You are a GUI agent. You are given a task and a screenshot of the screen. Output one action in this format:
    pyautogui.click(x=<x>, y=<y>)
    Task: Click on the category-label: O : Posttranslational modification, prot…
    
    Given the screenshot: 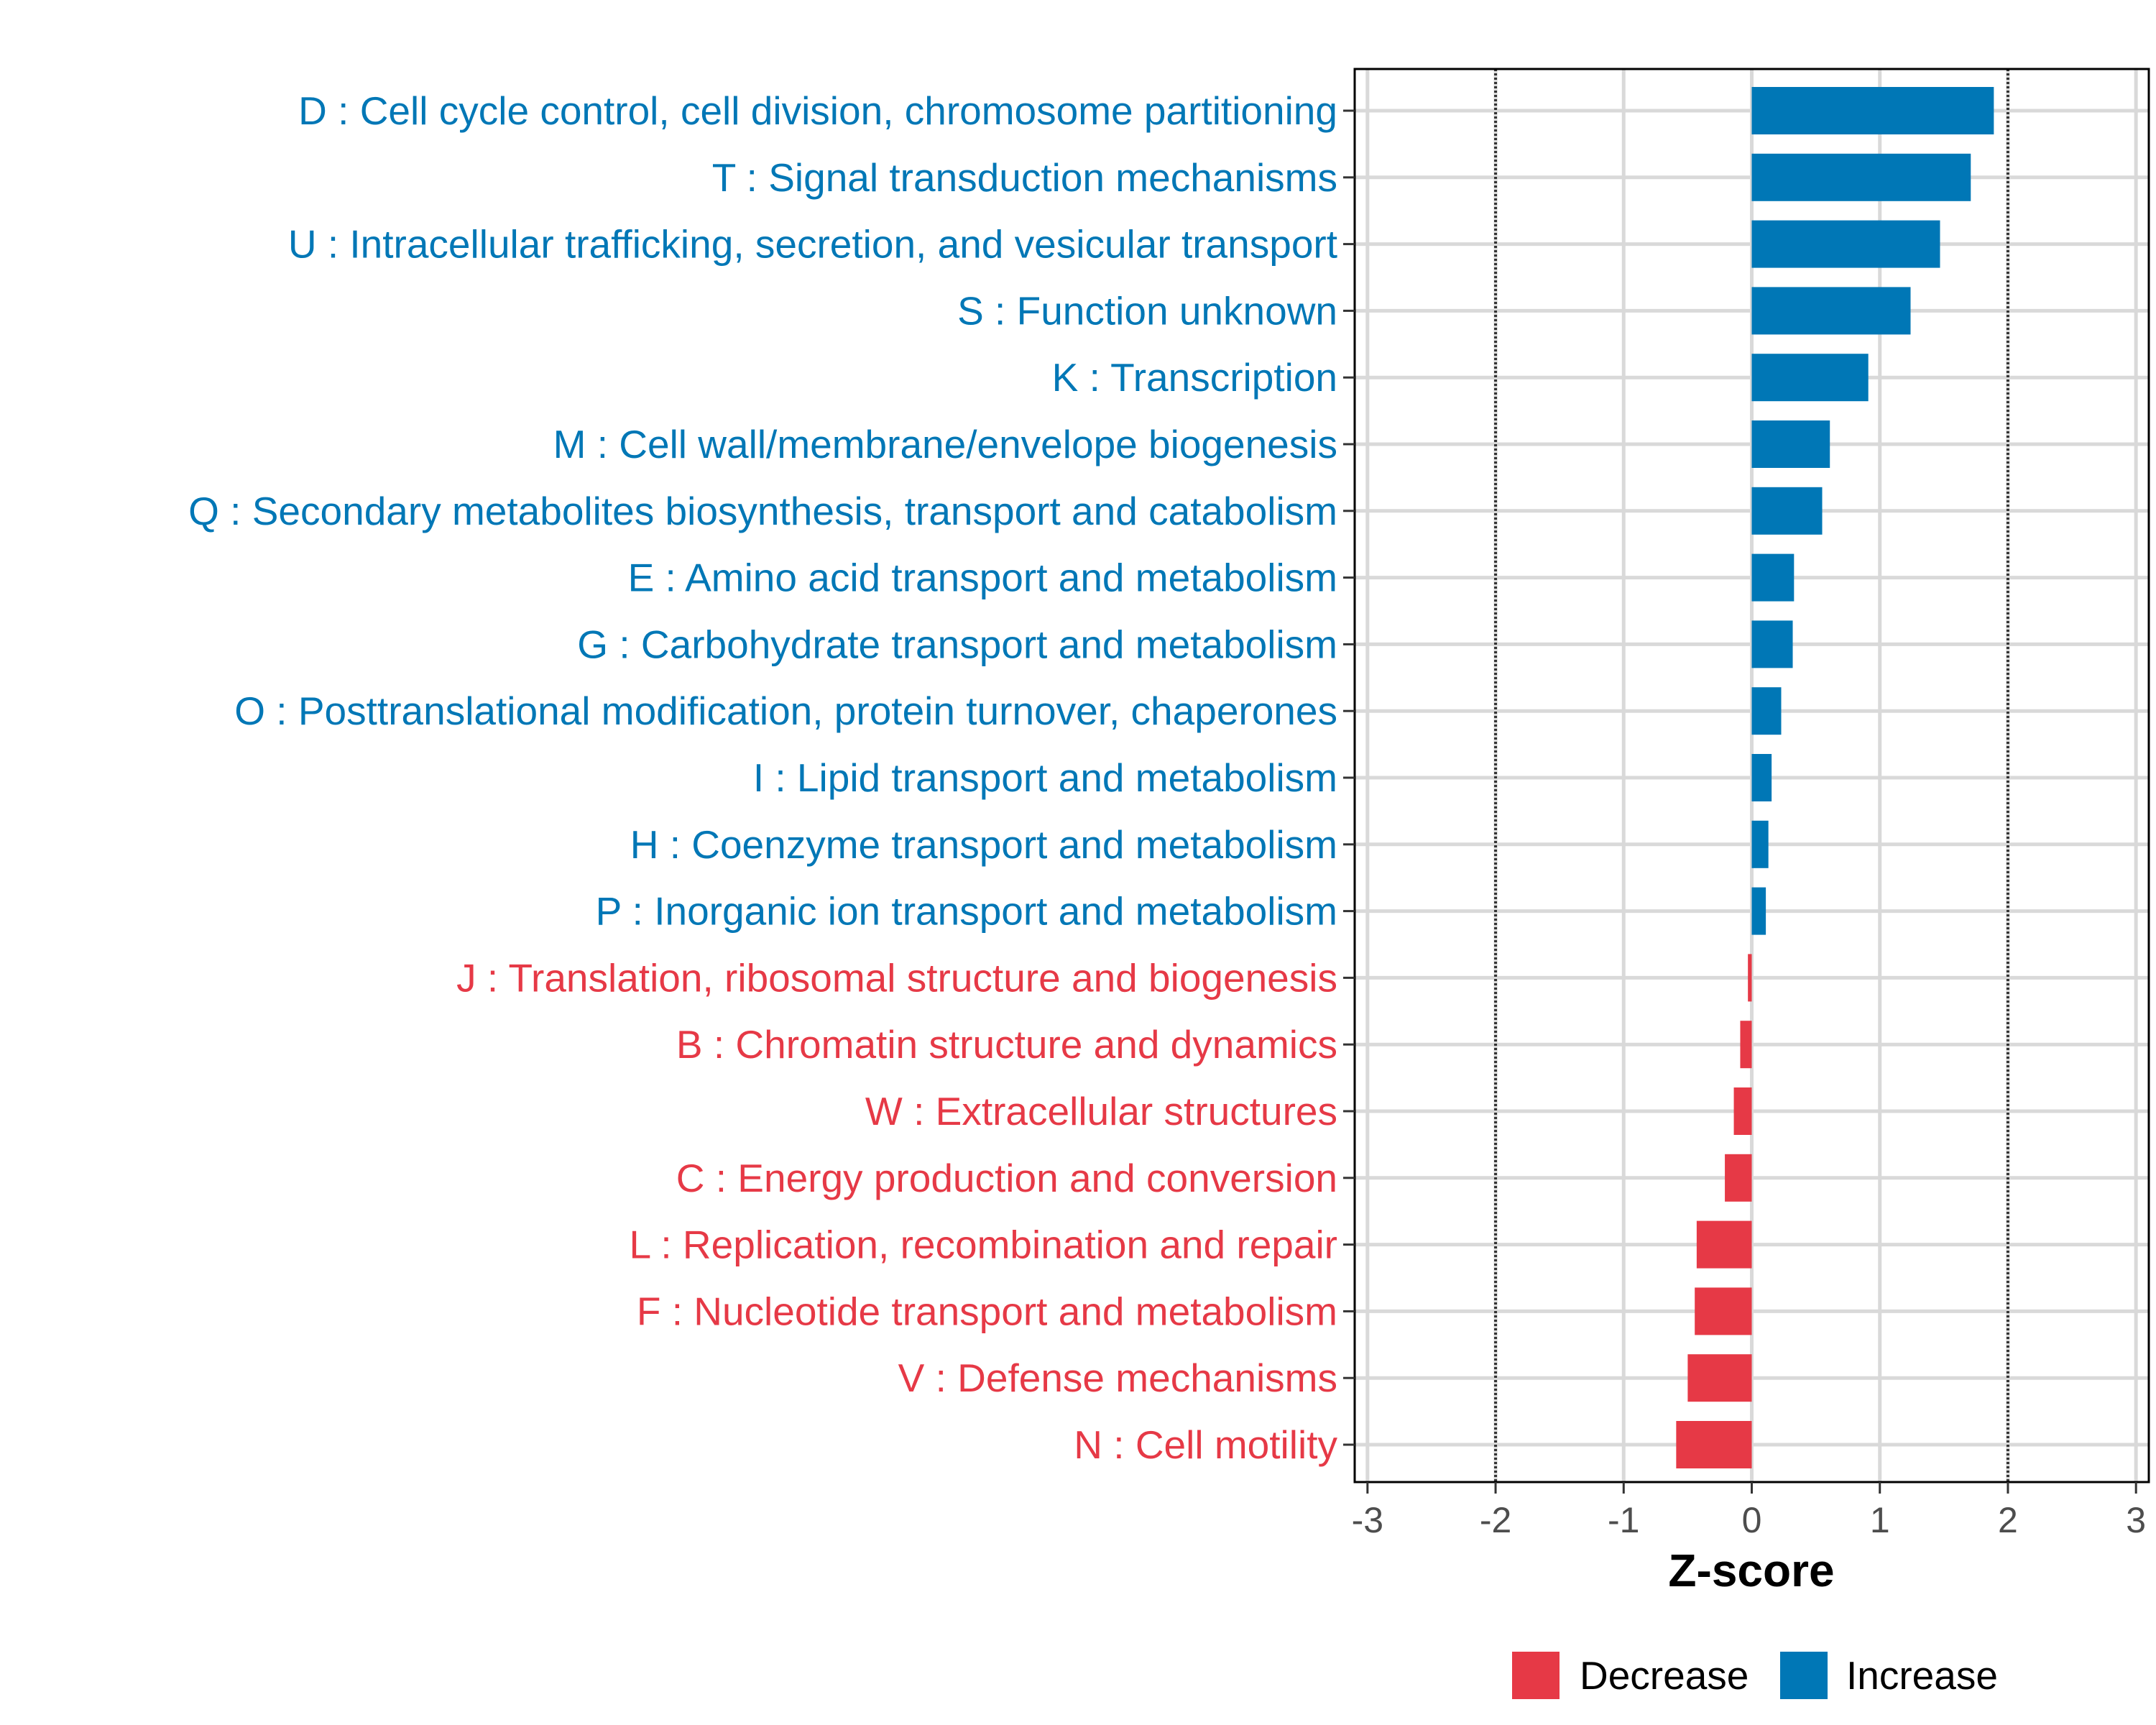 What is the action you would take?
    pyautogui.click(x=785, y=711)
    